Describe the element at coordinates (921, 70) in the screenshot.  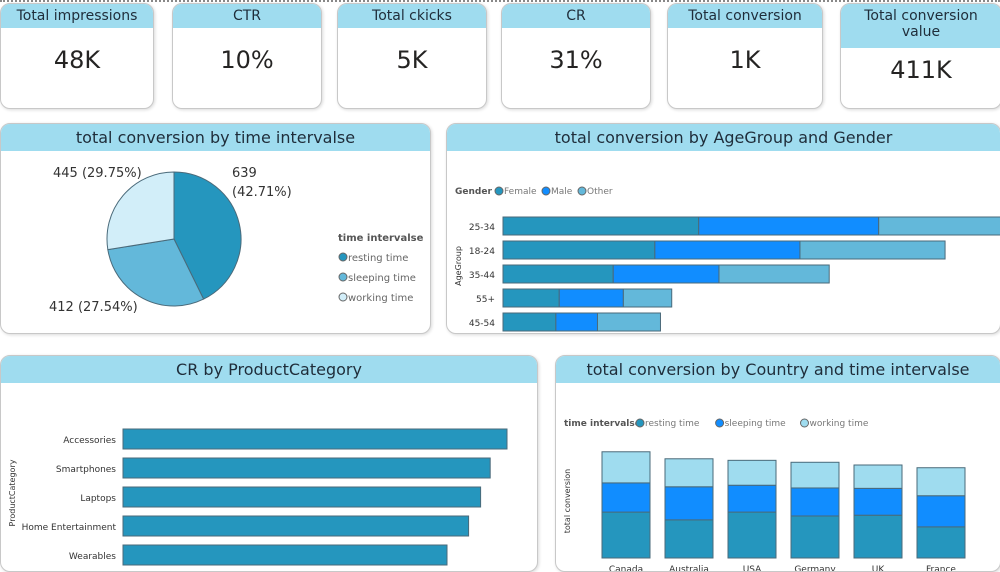
I see `kpi-value: 411K` at that location.